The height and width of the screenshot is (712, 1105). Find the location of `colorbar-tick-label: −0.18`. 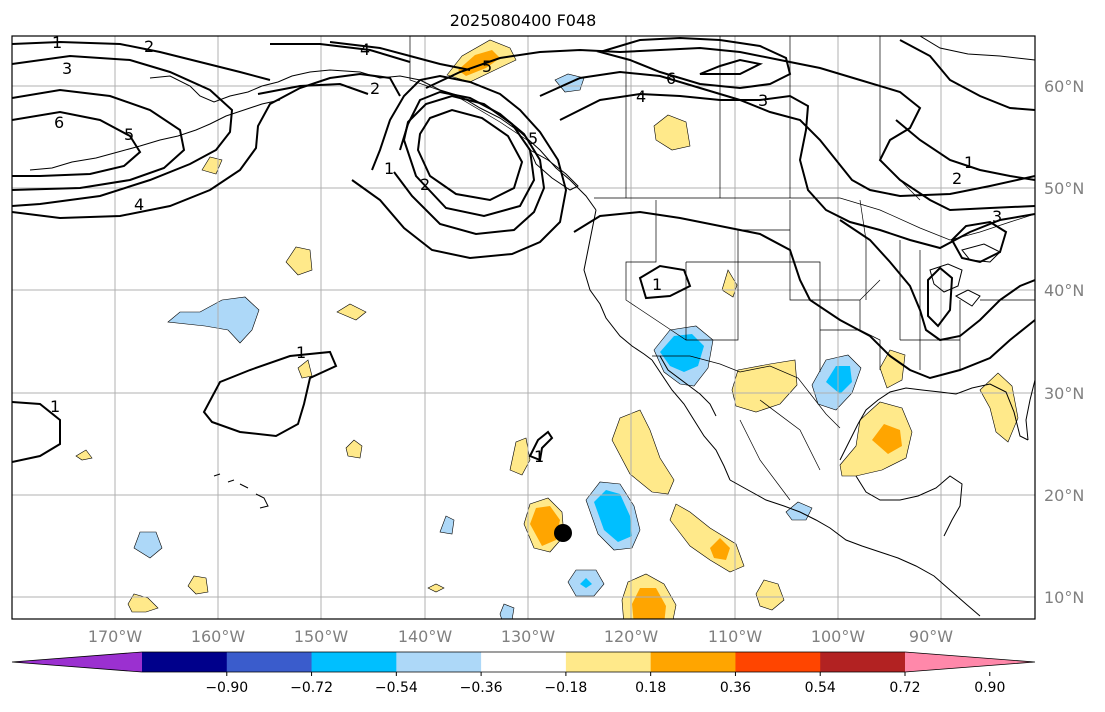

colorbar-tick-label: −0.18 is located at coordinates (565, 688).